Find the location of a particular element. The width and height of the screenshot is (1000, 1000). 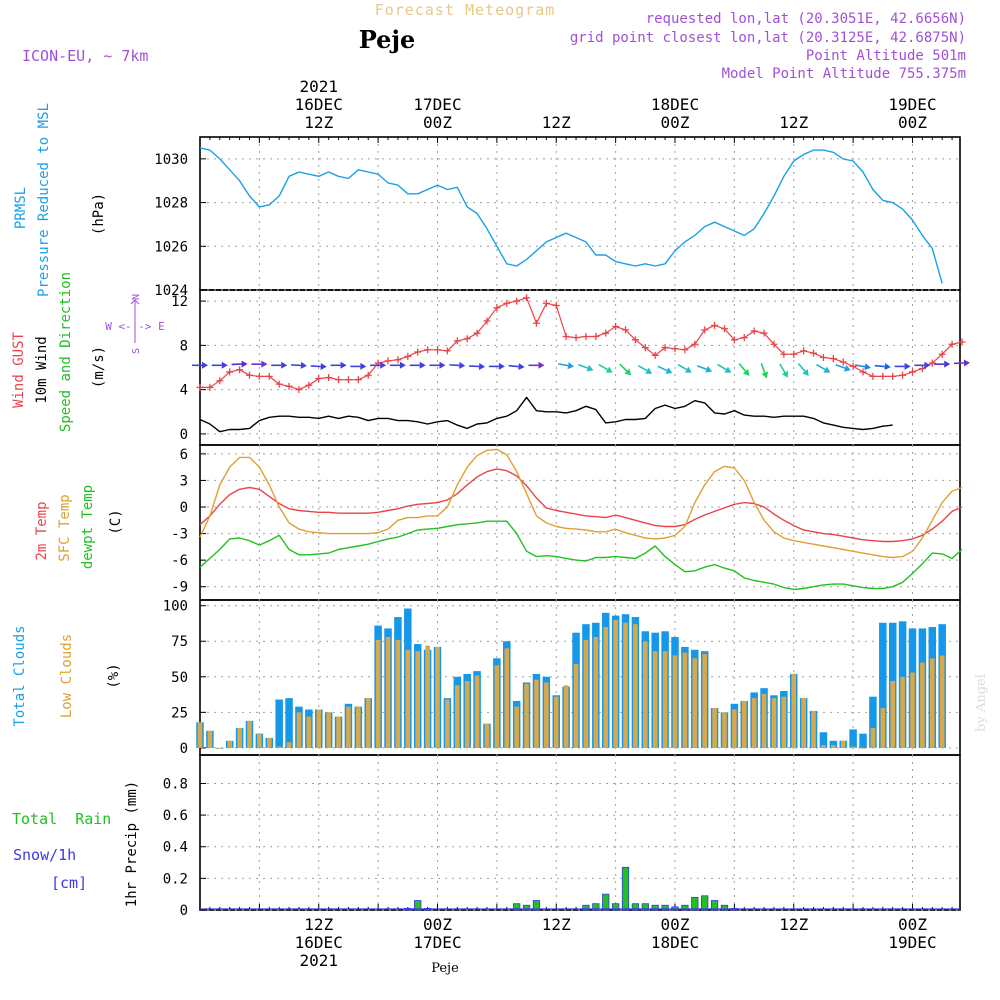

precip-label-rain: Total Rain is located at coordinates (61, 819).